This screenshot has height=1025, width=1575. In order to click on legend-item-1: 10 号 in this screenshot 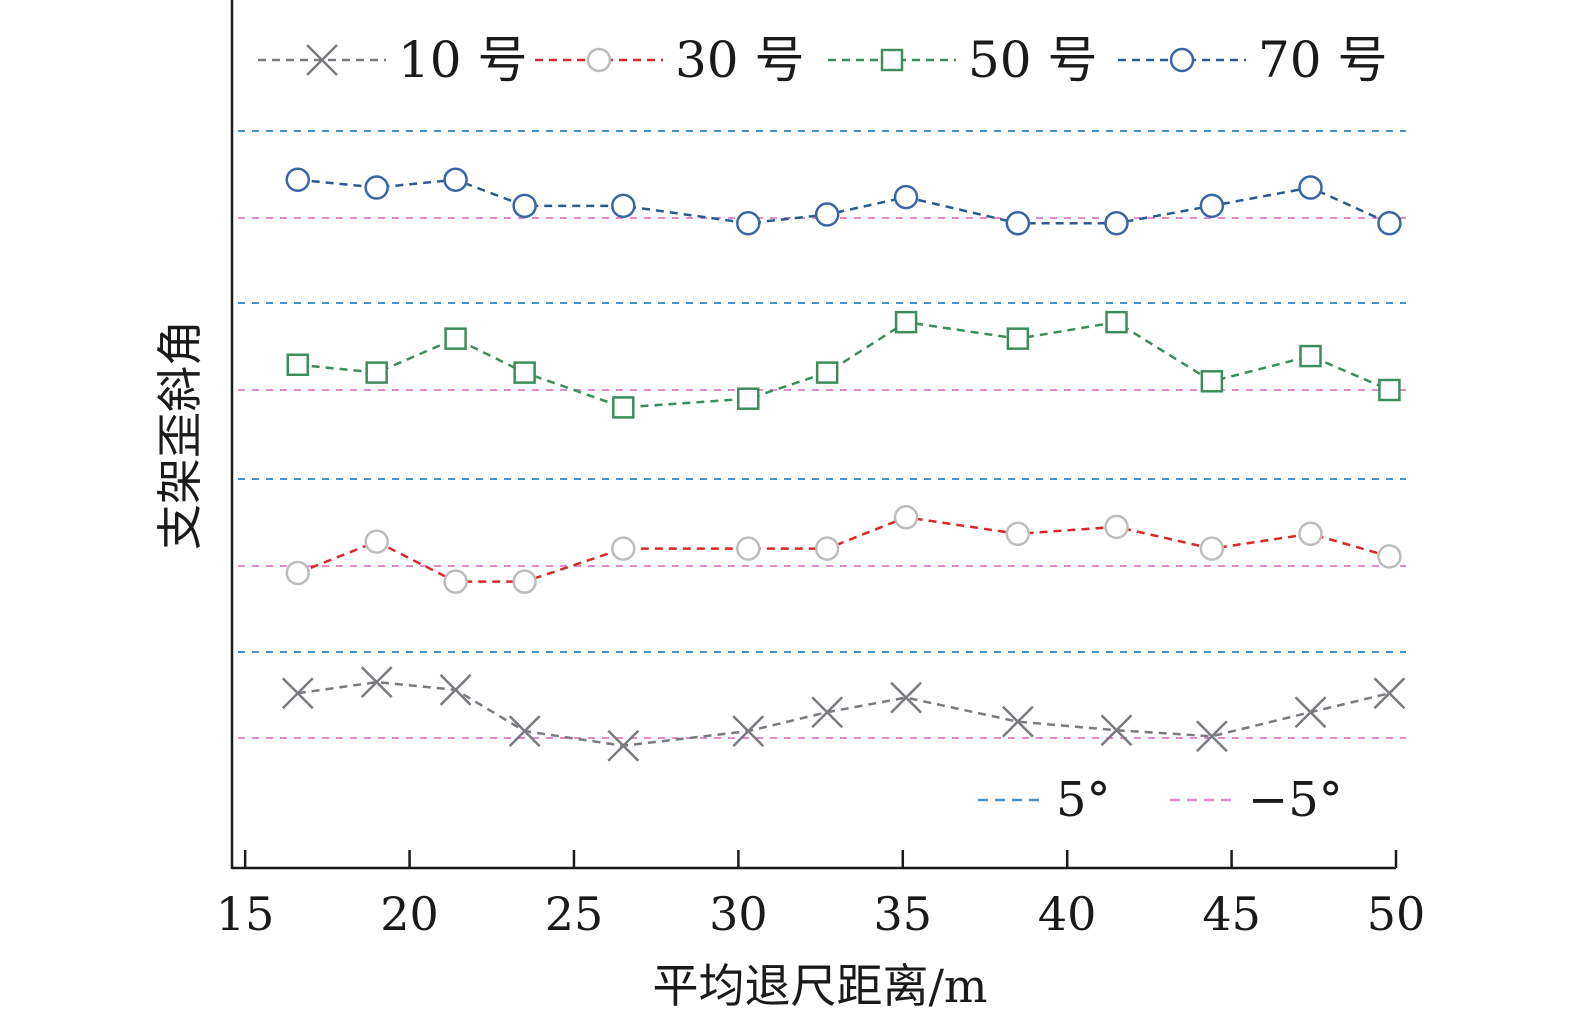, I will do `click(393, 60)`.